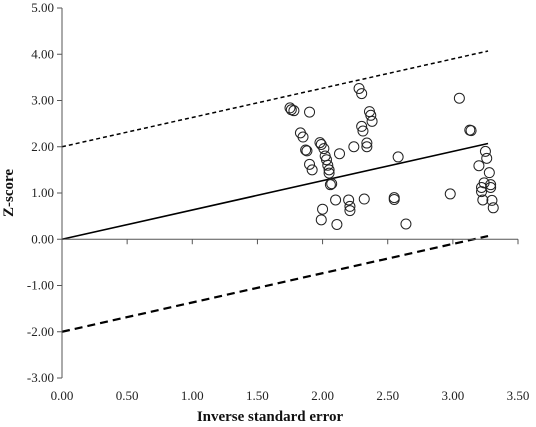 The height and width of the screenshot is (427, 536). What do you see at coordinates (270, 417) in the screenshot?
I see `x-axis-title: Inverse standard error` at bounding box center [270, 417].